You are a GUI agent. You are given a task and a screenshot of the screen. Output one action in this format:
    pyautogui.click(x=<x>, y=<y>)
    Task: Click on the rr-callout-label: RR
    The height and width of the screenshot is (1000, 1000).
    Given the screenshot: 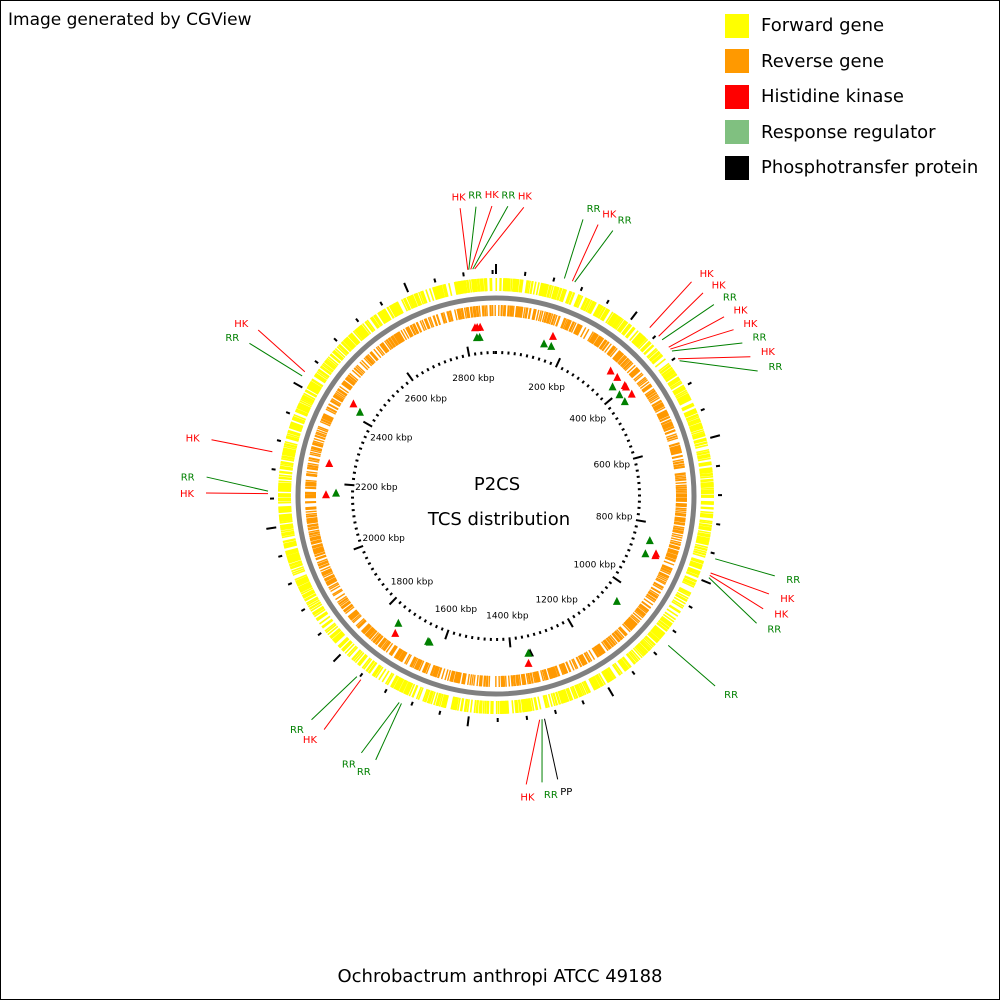 What is the action you would take?
    pyautogui.click(x=774, y=630)
    